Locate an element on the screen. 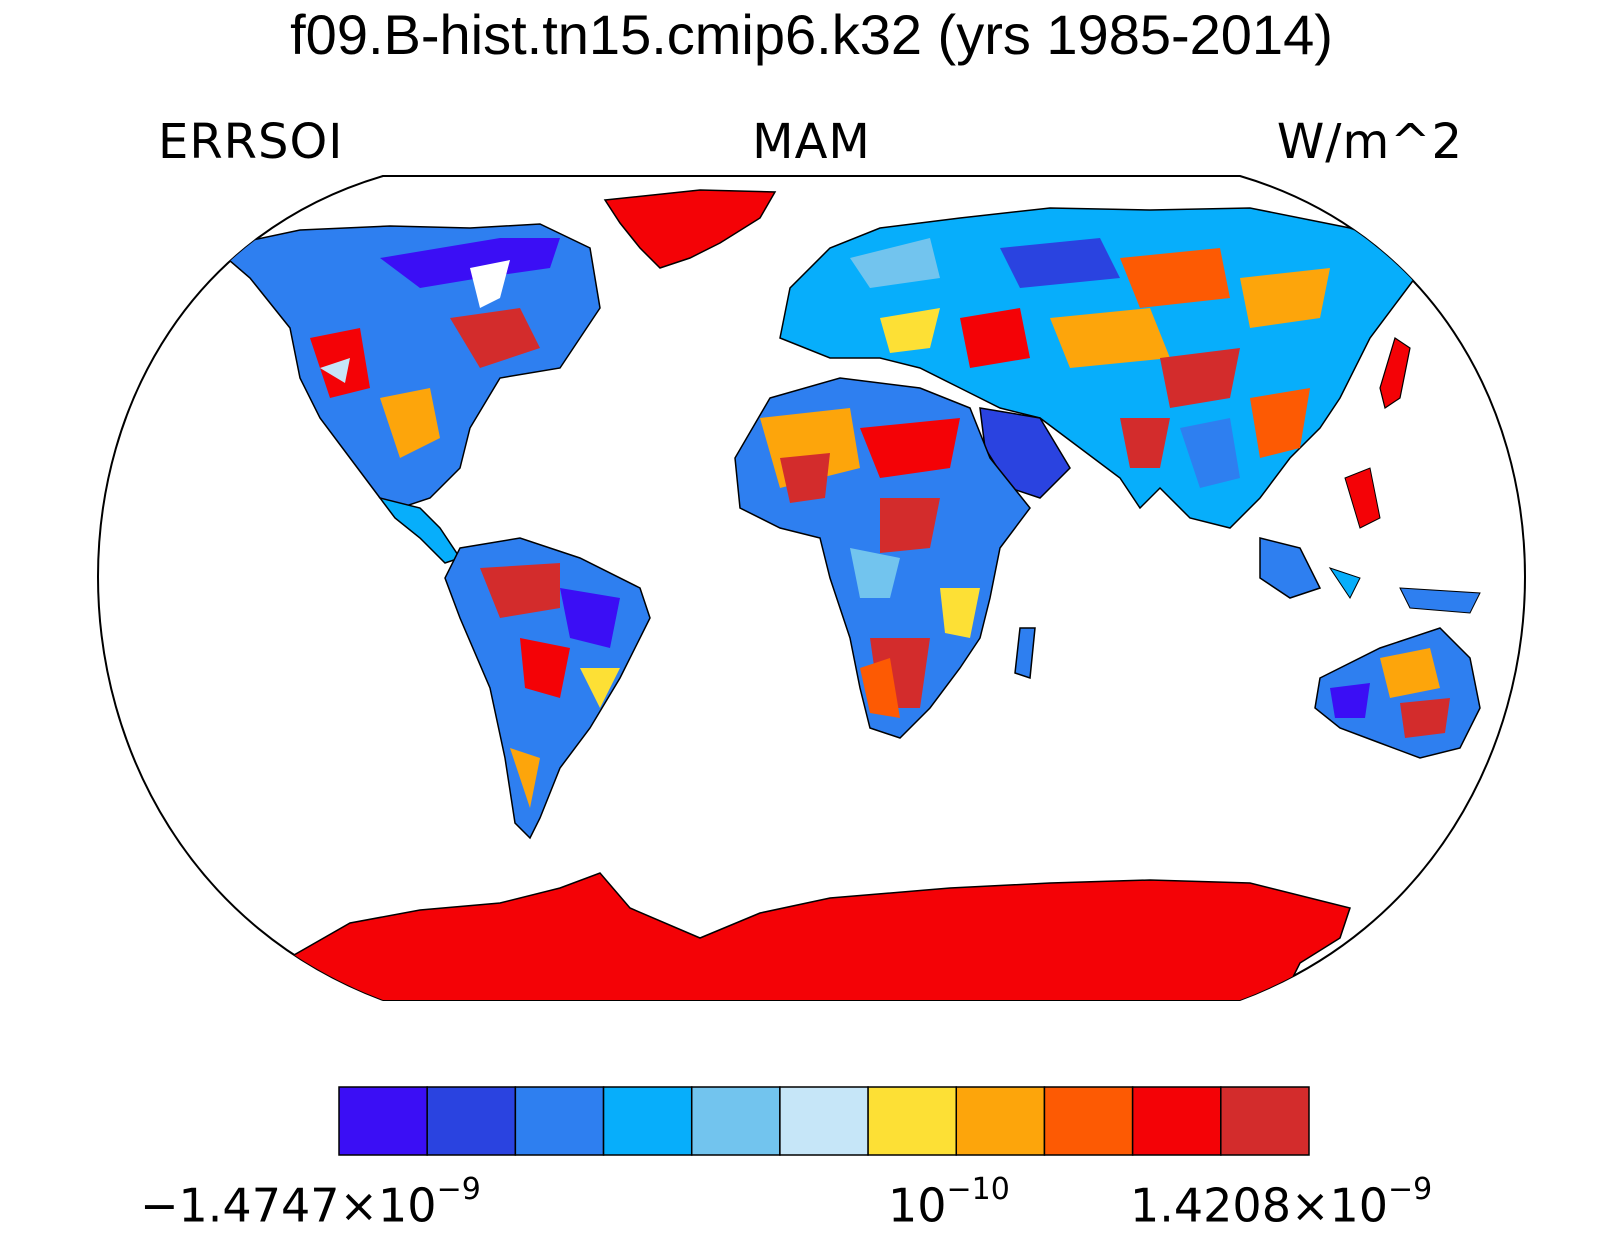 The height and width of the screenshot is (1233, 1623). variable-label: ERRSOI is located at coordinates (251, 142).